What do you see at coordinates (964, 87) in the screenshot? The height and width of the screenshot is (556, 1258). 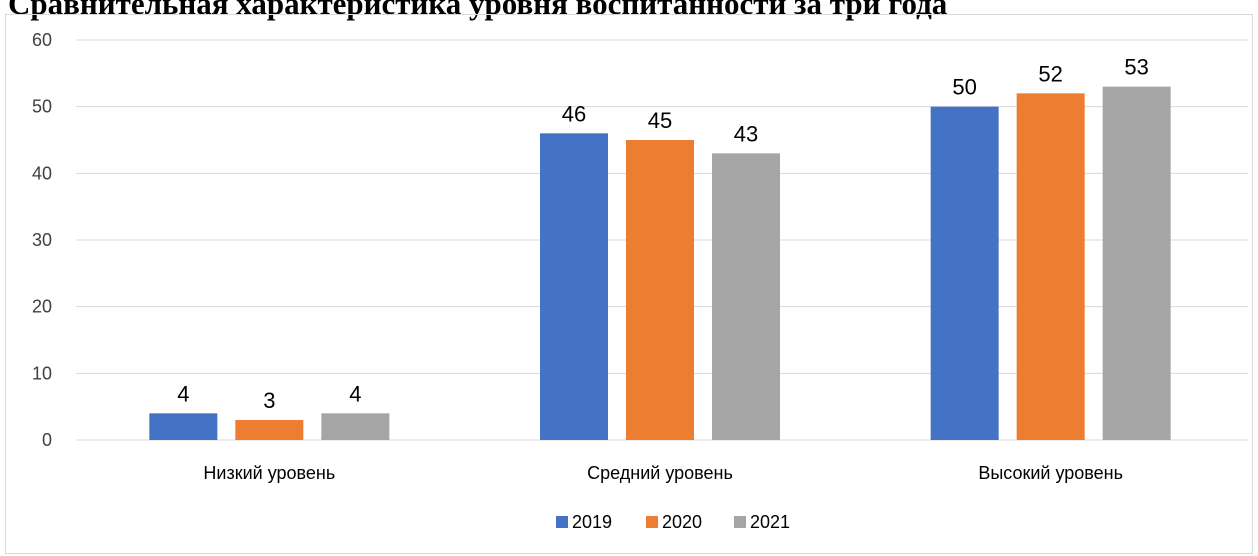 I see `data-label: 50` at bounding box center [964, 87].